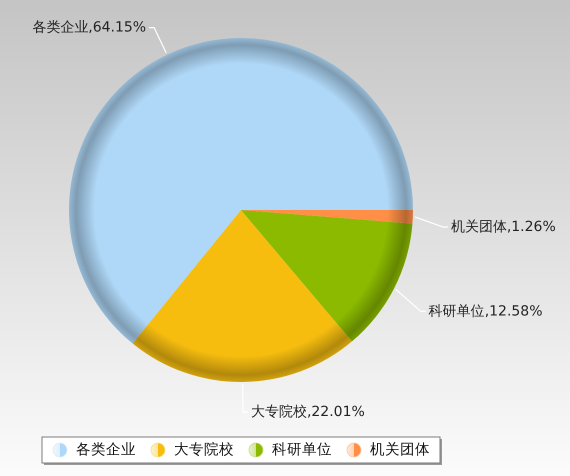 The width and height of the screenshot is (570, 476). I want to click on data-label: ,64.15%, so click(117, 28).